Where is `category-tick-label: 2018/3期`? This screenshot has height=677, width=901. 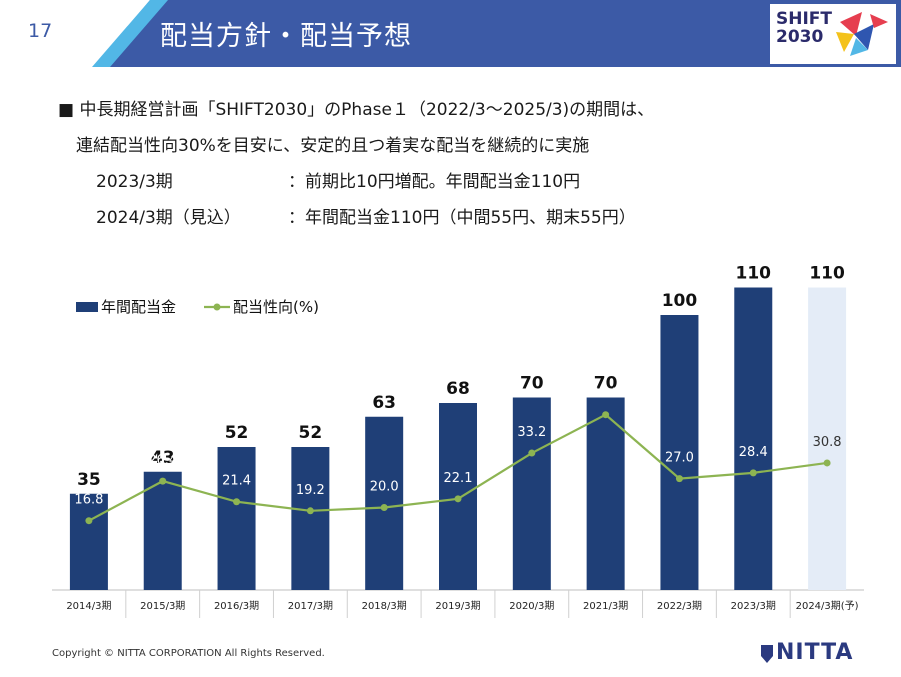
category-tick-label: 2018/3期 is located at coordinates (384, 606).